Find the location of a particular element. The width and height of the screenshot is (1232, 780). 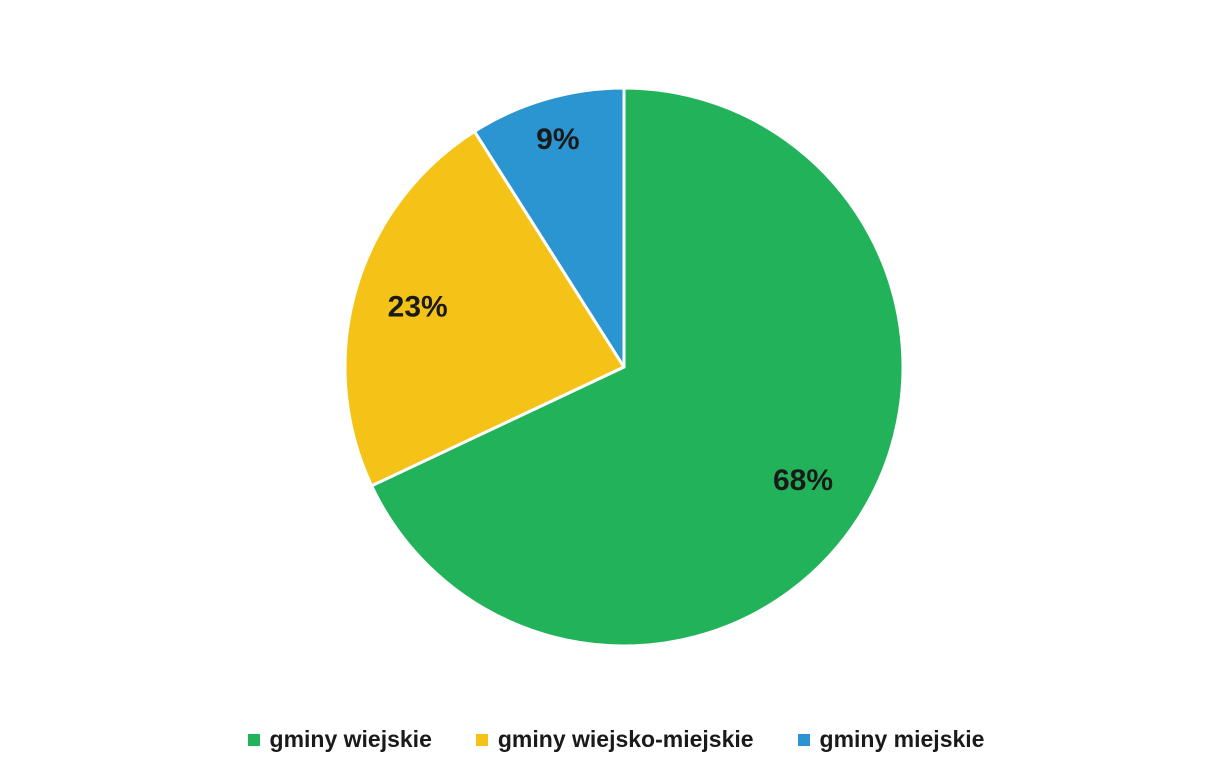

legend-item-gminy-miejskie: gminy miejskie is located at coordinates (891, 739).